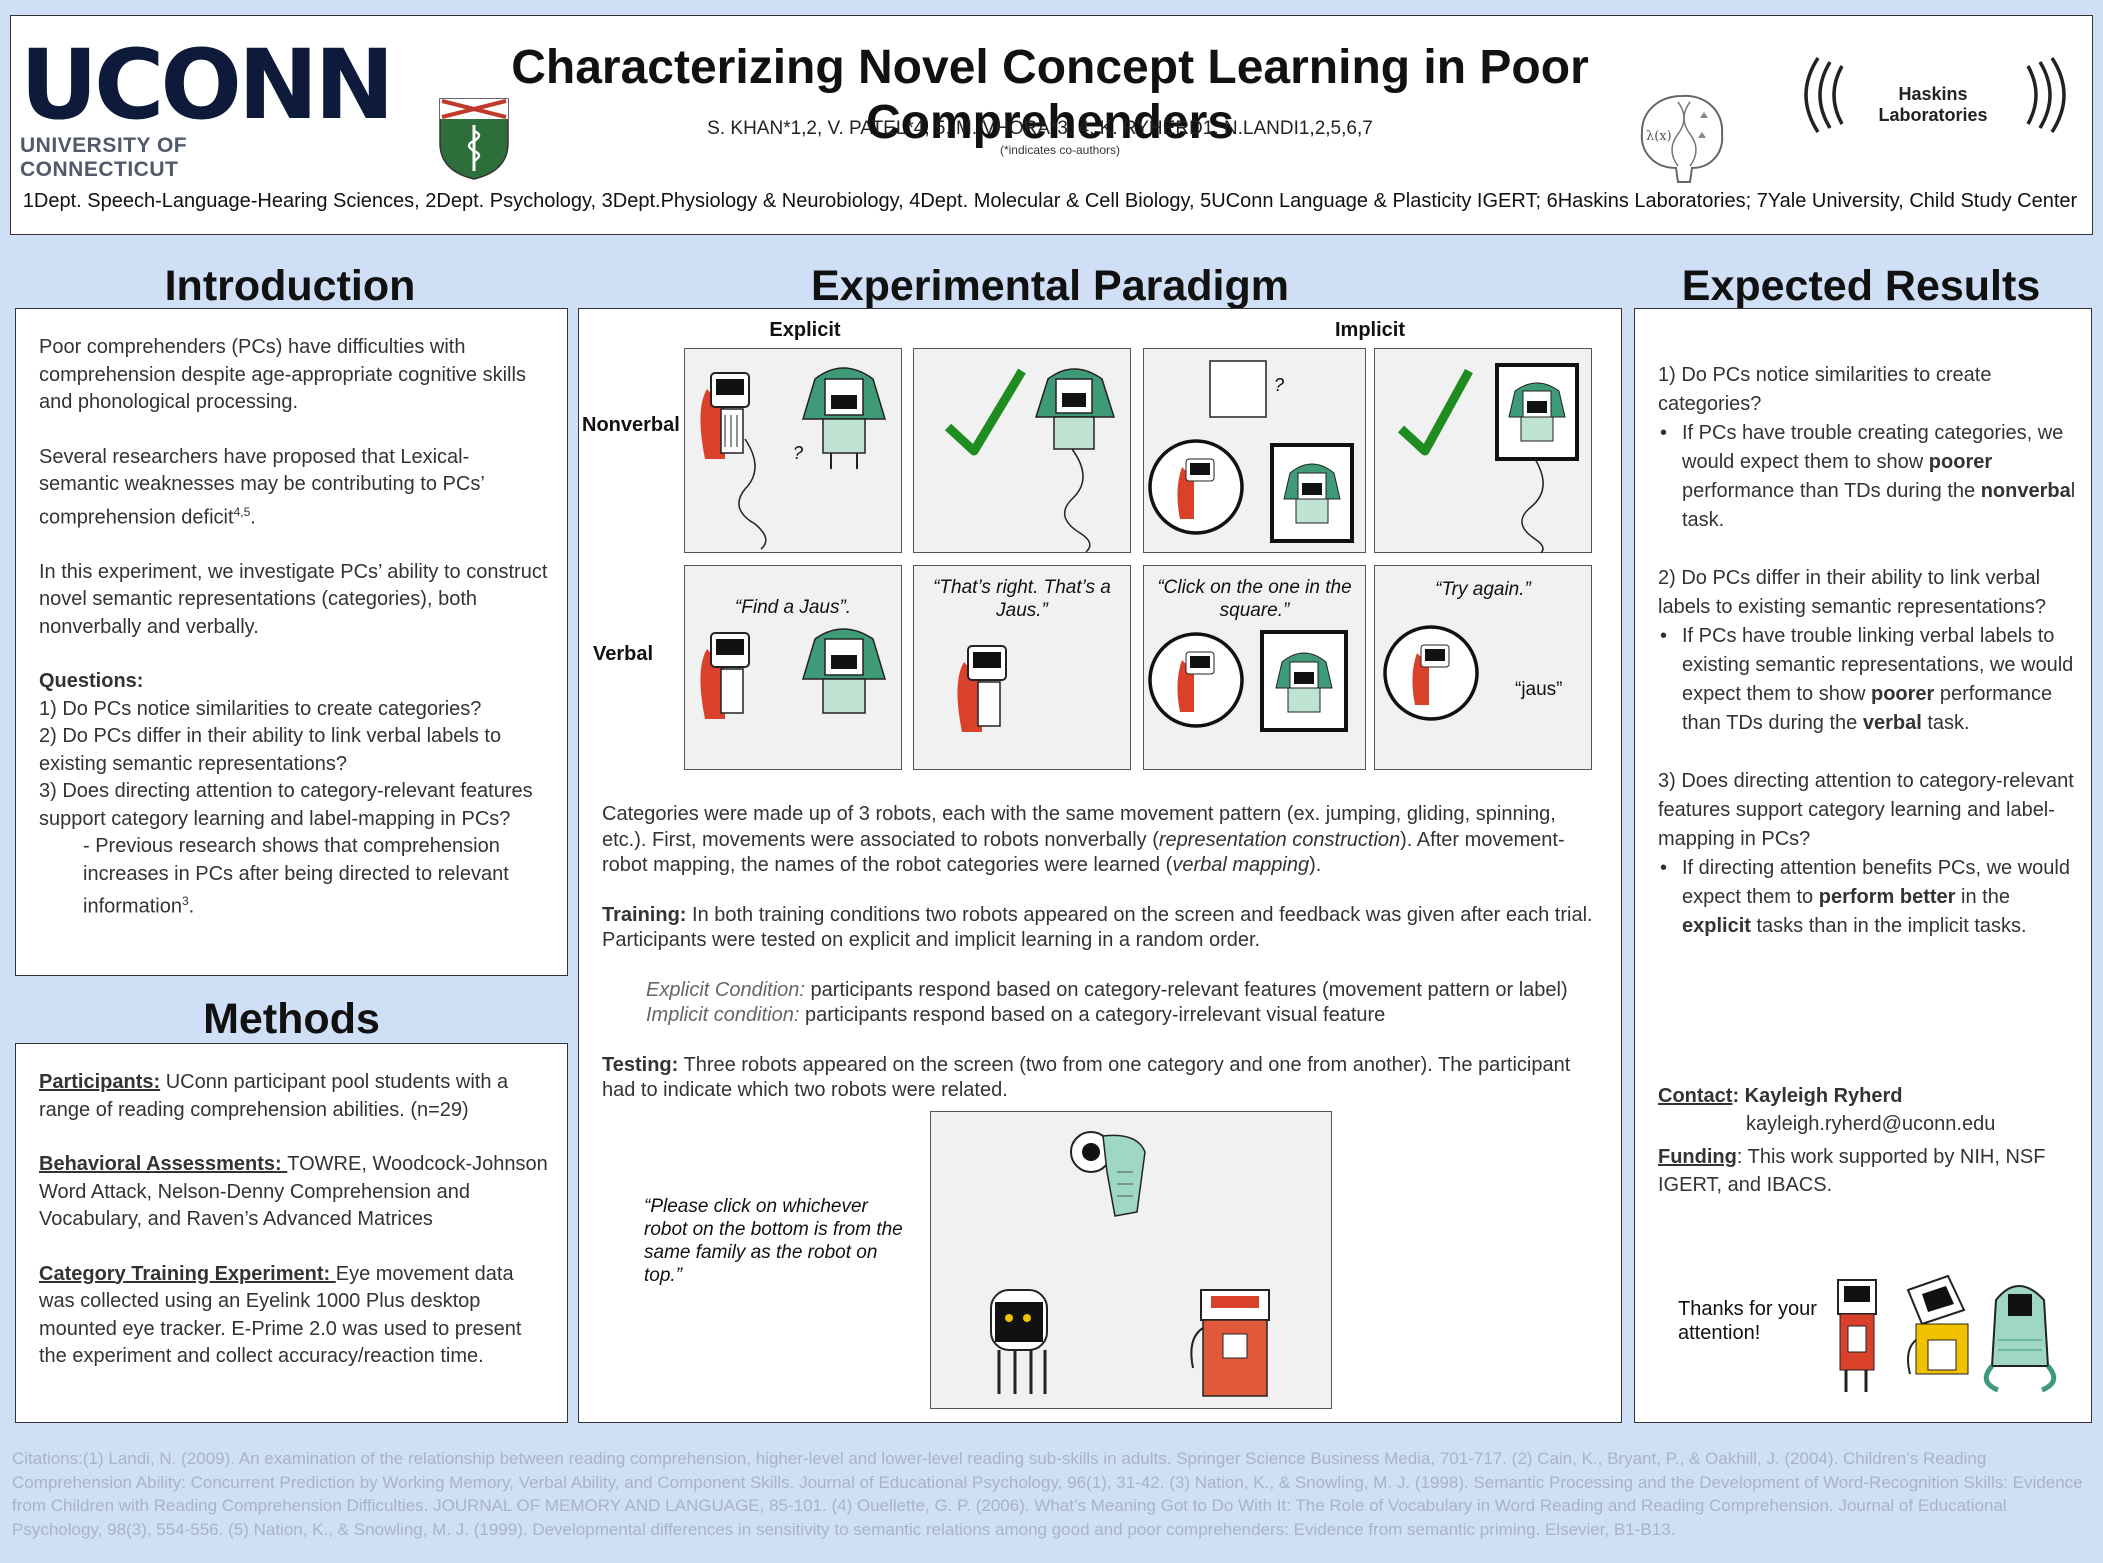  I want to click on verbal-explicit-trial: “Find a Jaus”., so click(793, 667).